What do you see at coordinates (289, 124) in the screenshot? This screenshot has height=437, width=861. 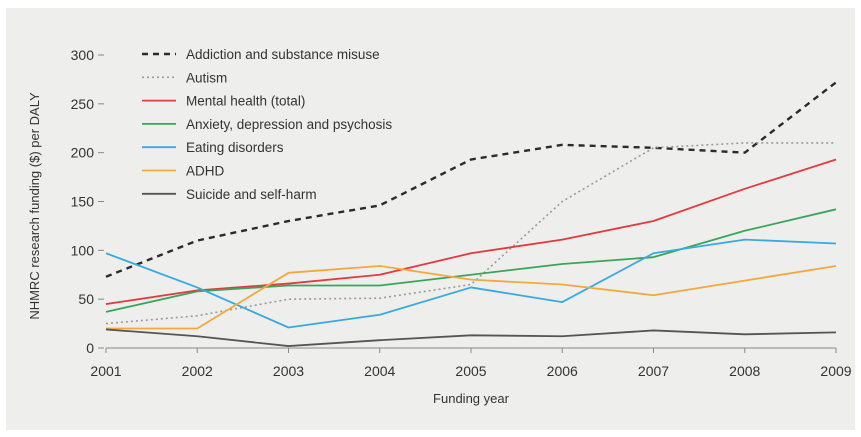 I see `legend-label: Anxiety, depression and psychosis` at bounding box center [289, 124].